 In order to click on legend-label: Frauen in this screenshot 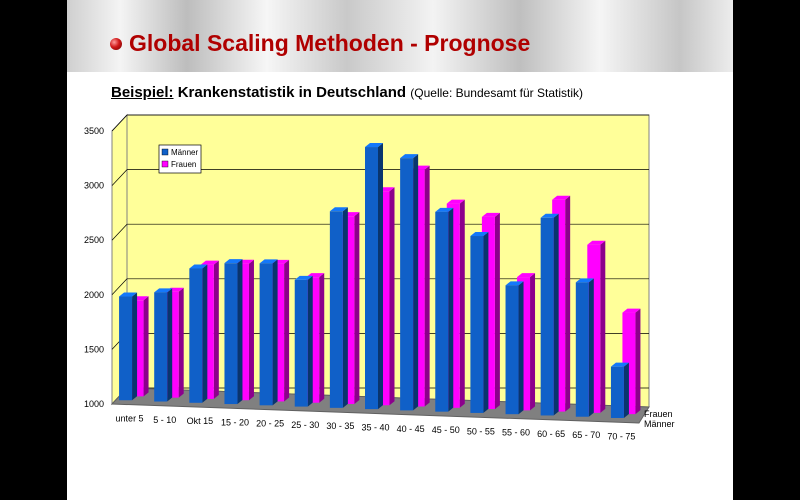, I will do `click(183, 164)`.